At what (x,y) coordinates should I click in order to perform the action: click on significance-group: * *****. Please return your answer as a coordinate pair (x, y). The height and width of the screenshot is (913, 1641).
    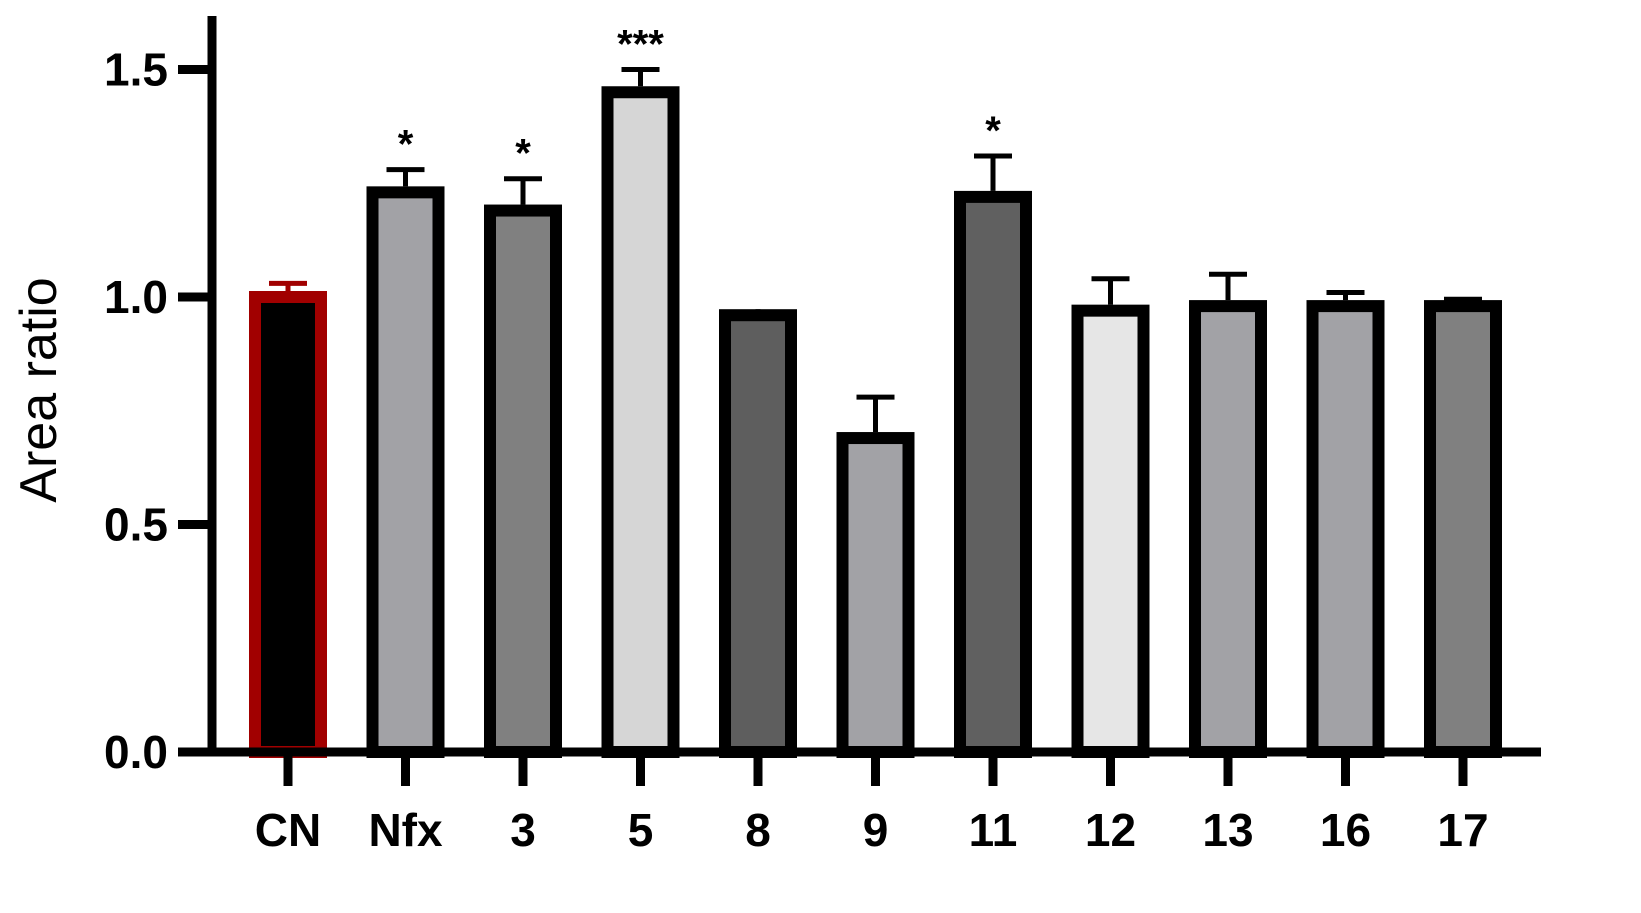
    Looking at the image, I should click on (700, 99).